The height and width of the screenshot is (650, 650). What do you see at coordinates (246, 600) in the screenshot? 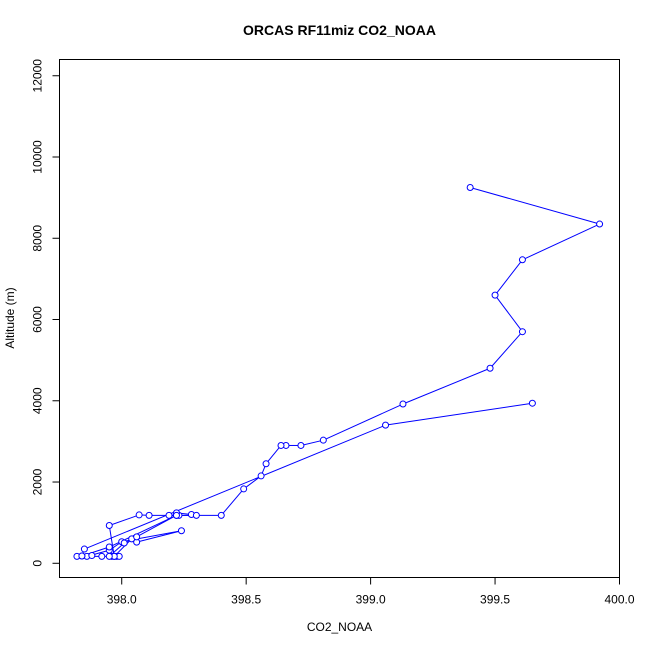
I see `x-tick-label: 398.5` at bounding box center [246, 600].